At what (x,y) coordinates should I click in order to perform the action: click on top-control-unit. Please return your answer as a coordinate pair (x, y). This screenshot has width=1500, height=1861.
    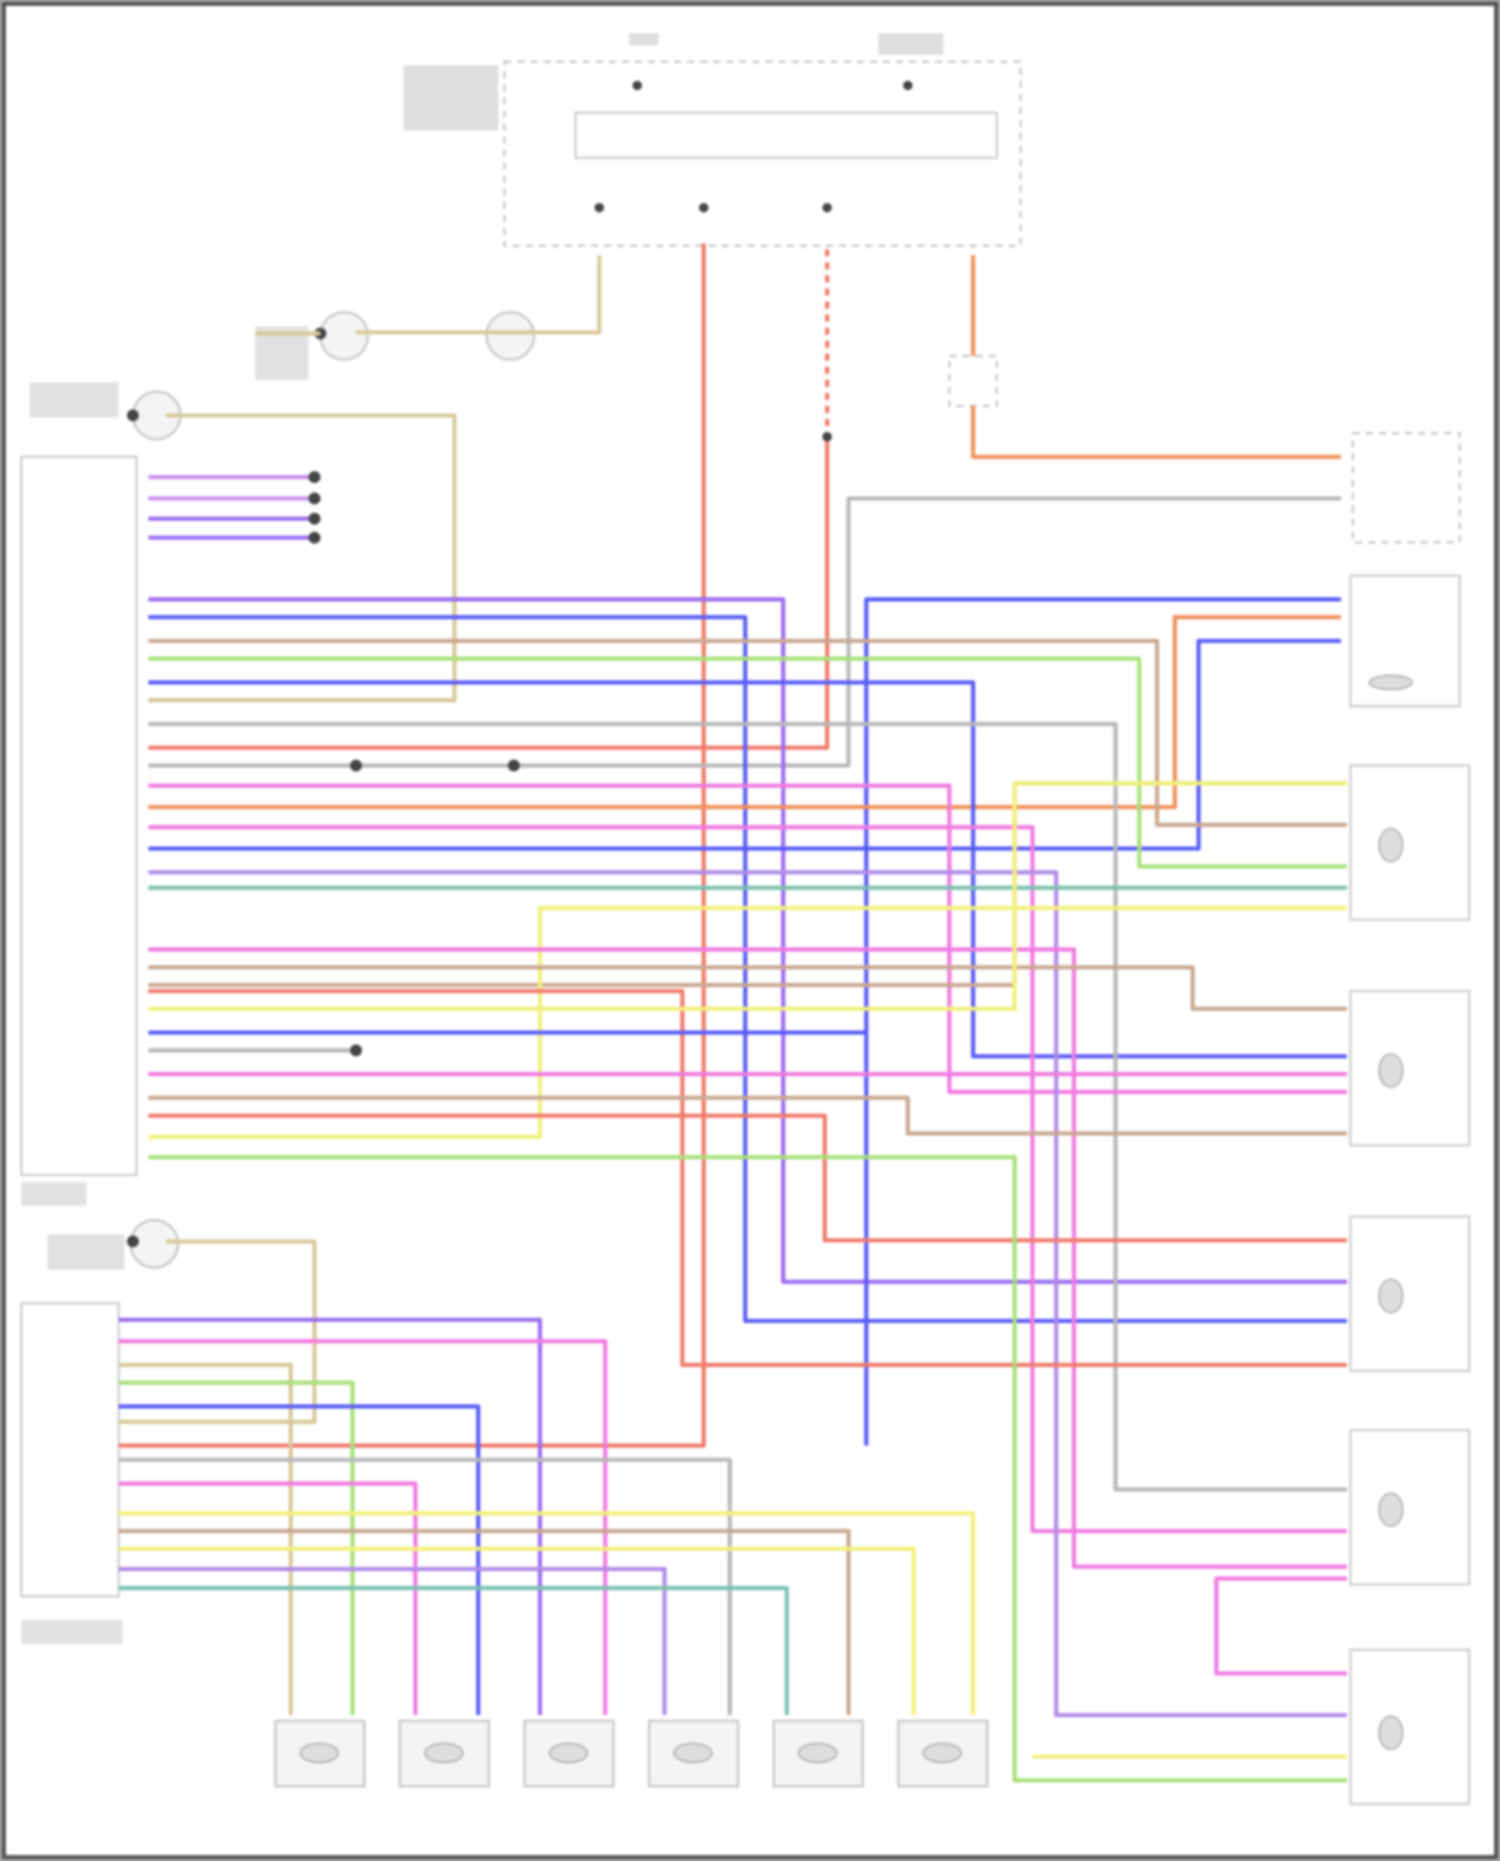
    Looking at the image, I should click on (712, 140).